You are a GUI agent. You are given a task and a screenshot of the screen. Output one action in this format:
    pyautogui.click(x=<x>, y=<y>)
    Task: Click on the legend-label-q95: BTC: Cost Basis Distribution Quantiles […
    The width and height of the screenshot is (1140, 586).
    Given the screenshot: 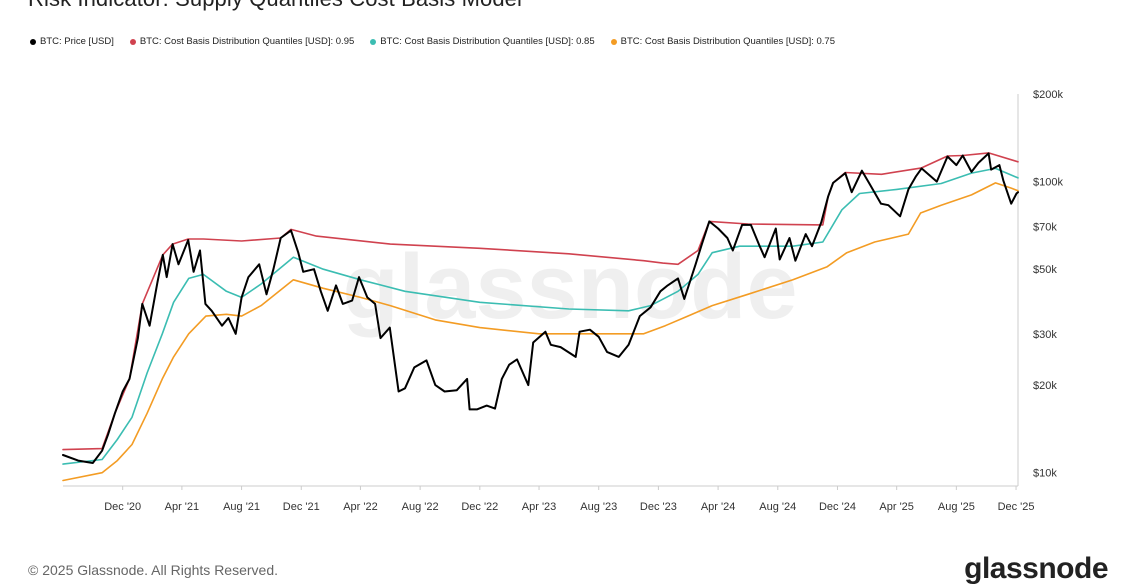 What is the action you would take?
    pyautogui.click(x=247, y=41)
    